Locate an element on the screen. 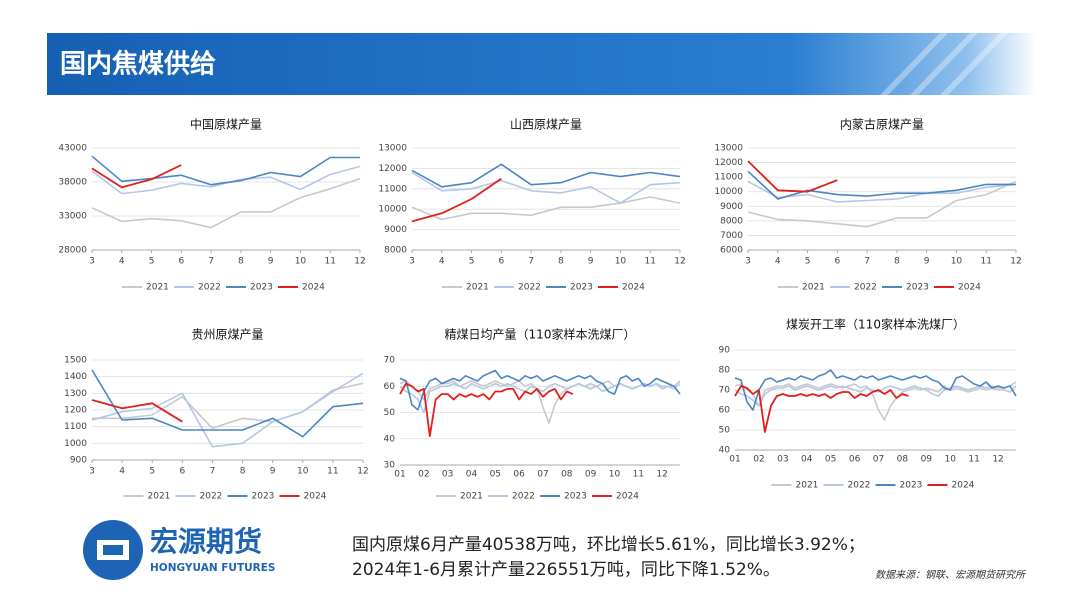  x-tick-label: 09 is located at coordinates (927, 460).